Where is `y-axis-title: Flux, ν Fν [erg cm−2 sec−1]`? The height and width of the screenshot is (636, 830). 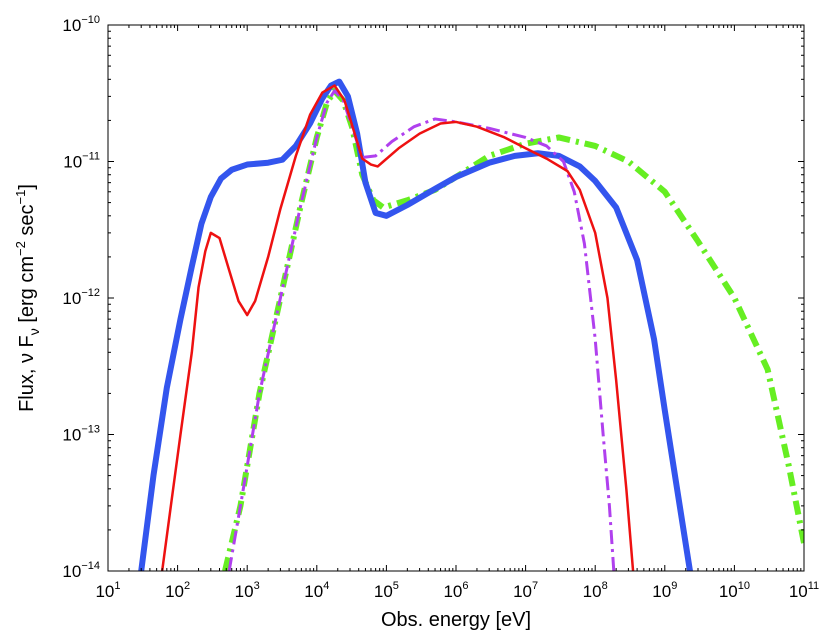
y-axis-title: Flux, ν Fν [erg cm−2 sec−1] is located at coordinates (27, 298).